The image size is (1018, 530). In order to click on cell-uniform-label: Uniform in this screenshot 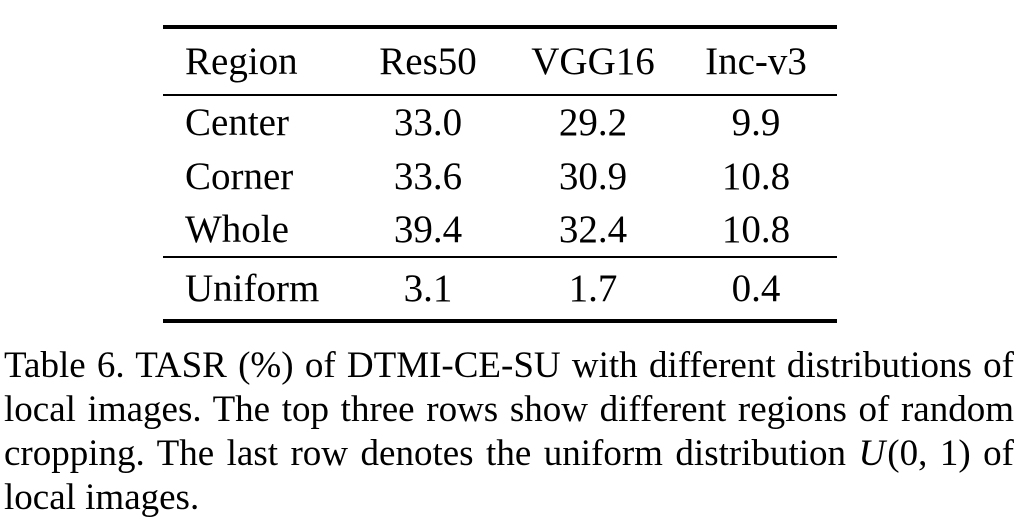, I will do `click(252, 288)`.